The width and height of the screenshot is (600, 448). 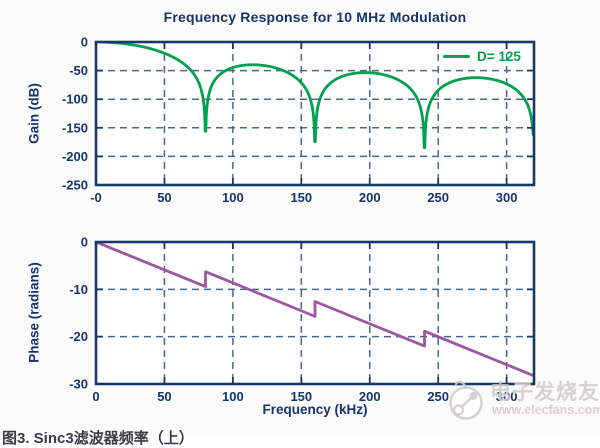 I want to click on phase-y-axis-label: Phase (radians), so click(x=34, y=312).